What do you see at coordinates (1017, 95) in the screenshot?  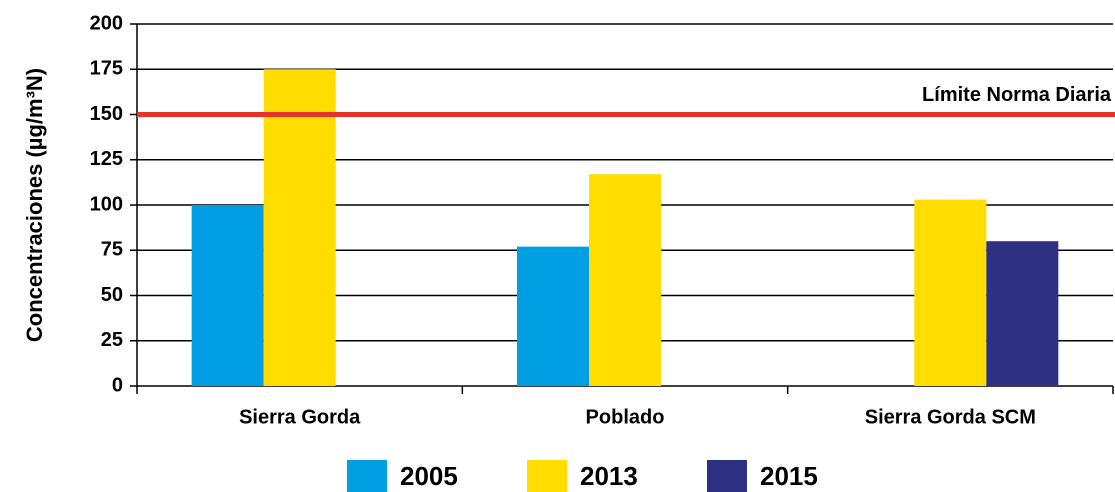 I see `reference-label: Límite Norma Diaria` at bounding box center [1017, 95].